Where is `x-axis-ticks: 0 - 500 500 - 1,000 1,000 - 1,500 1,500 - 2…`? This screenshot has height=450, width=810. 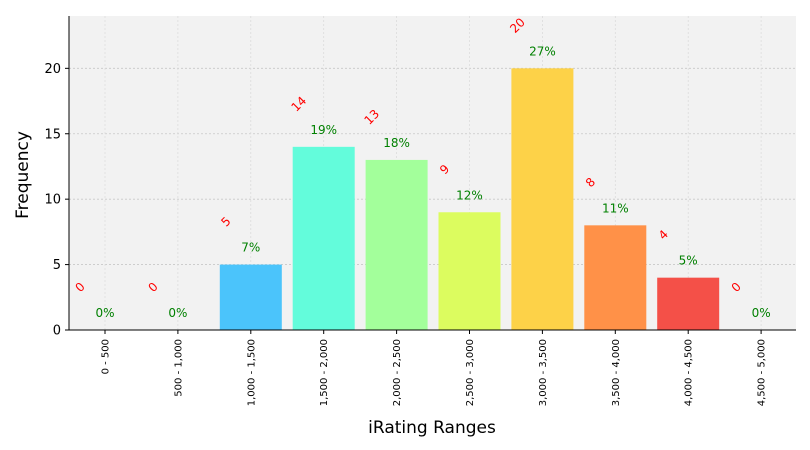 x-axis-ticks: 0 - 500 500 - 1,000 1,000 - 1,500 1,500 - 2… is located at coordinates (434, 368).